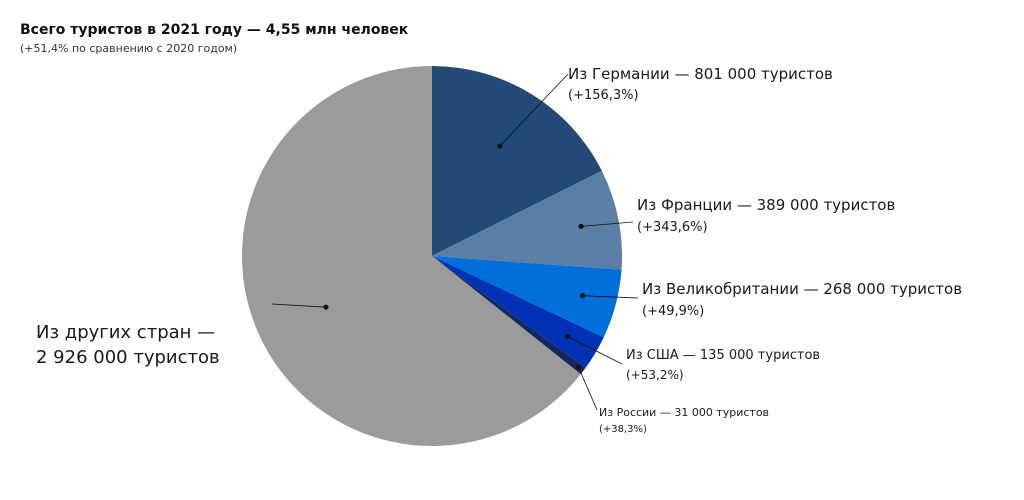 The height and width of the screenshot is (500, 1024). Describe the element at coordinates (568, 336) in the screenshot. I see `leader-dot-usa` at that location.